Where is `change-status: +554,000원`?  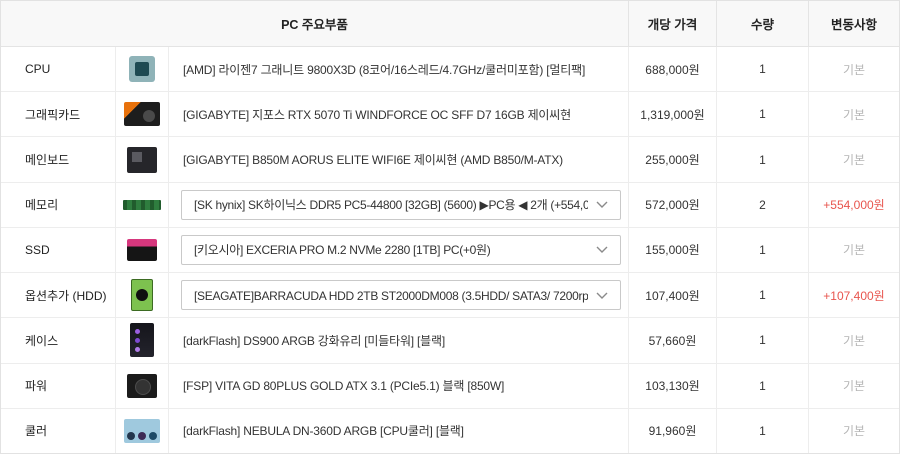
change-status: +554,000원 is located at coordinates (854, 205).